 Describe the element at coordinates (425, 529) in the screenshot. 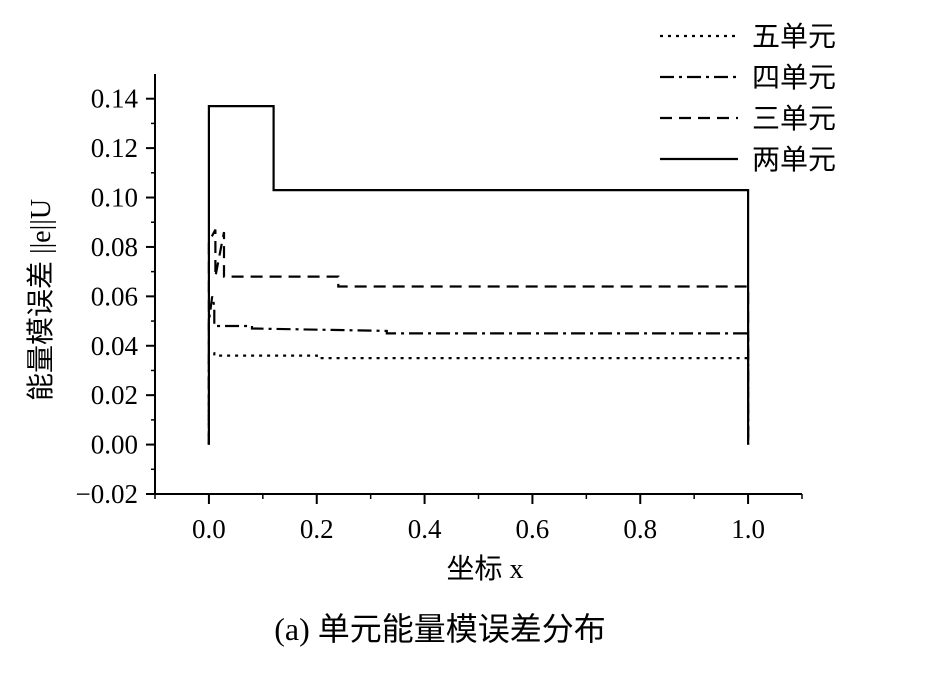

I see `x-tick-label: 0.4` at that location.